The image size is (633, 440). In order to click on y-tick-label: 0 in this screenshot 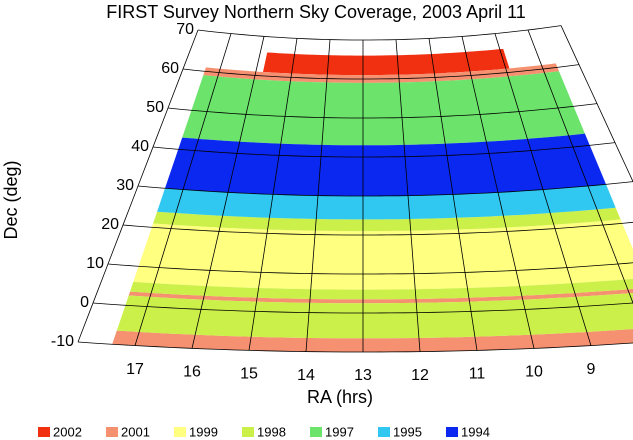, I will do `click(84, 302)`.